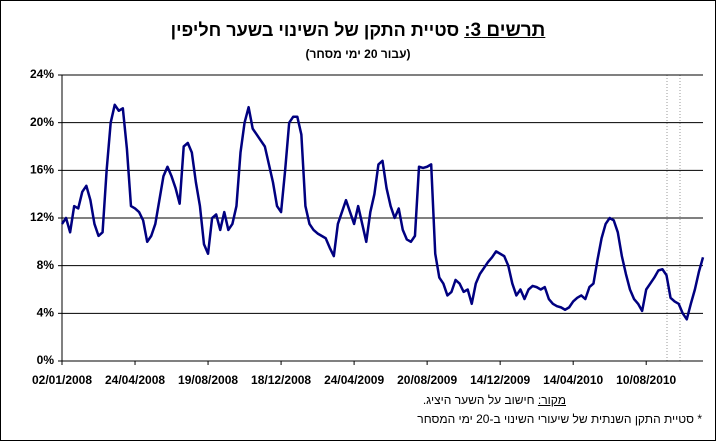 Image resolution: width=716 pixels, height=441 pixels. I want to click on y-tick-label: 8%, so click(46, 265).